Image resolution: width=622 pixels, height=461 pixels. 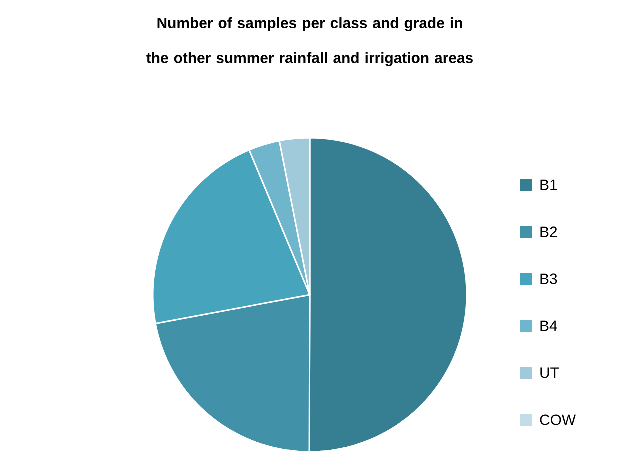 I want to click on legend-label: COW, so click(x=558, y=420).